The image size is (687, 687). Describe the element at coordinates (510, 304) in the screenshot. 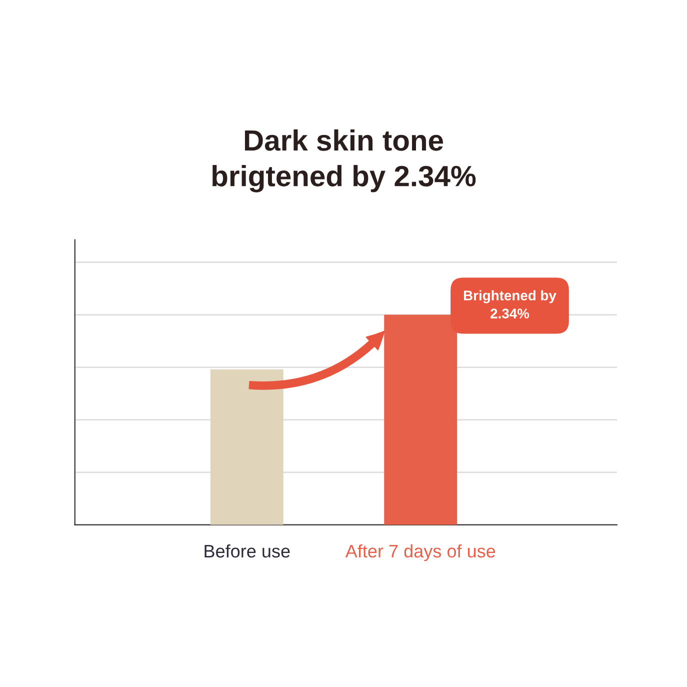

I see `annotation: Brightened by 2.34%` at that location.